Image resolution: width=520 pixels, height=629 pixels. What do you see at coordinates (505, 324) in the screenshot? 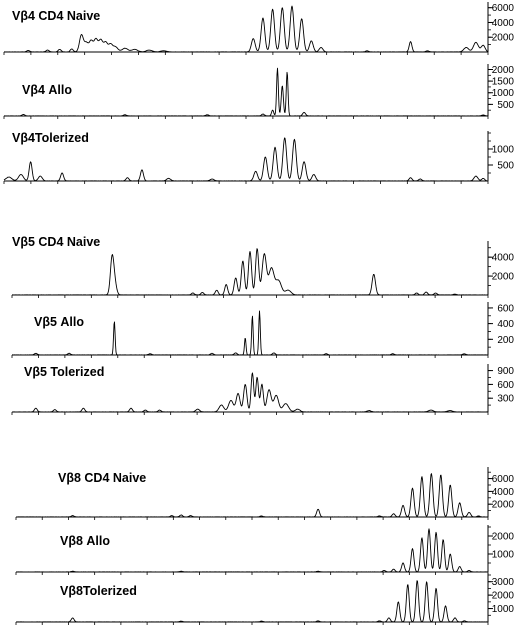
I see `y-tick-label: 400` at bounding box center [505, 324].